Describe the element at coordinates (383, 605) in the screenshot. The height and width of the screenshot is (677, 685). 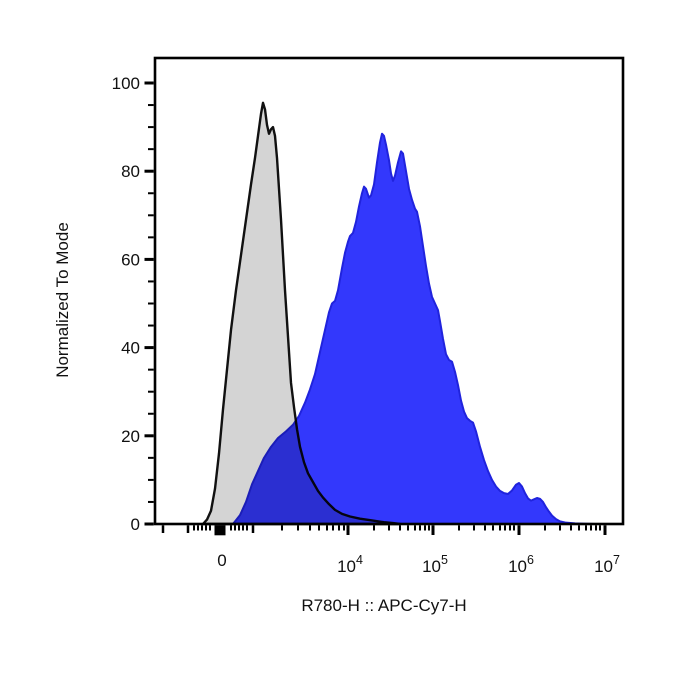
I see `x-axis-title: R780-H :: APC-Cy7-H` at that location.